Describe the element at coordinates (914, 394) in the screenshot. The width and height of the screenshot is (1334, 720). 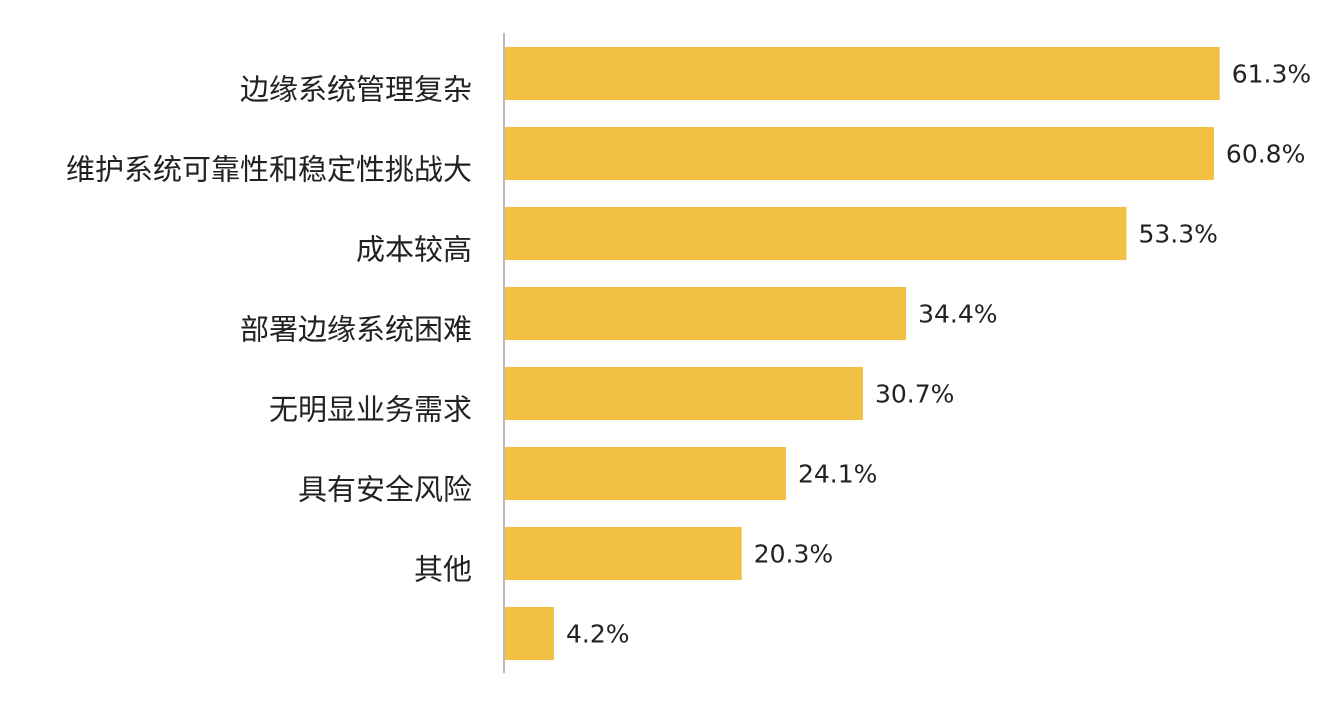
I see `value-label: 30.7%` at that location.